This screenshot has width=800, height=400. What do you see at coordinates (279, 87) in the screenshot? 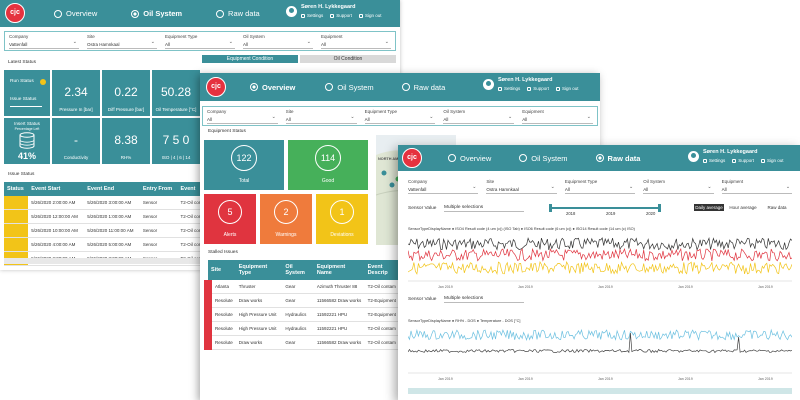
I see `nav-overview-label: Overview` at bounding box center [279, 87].